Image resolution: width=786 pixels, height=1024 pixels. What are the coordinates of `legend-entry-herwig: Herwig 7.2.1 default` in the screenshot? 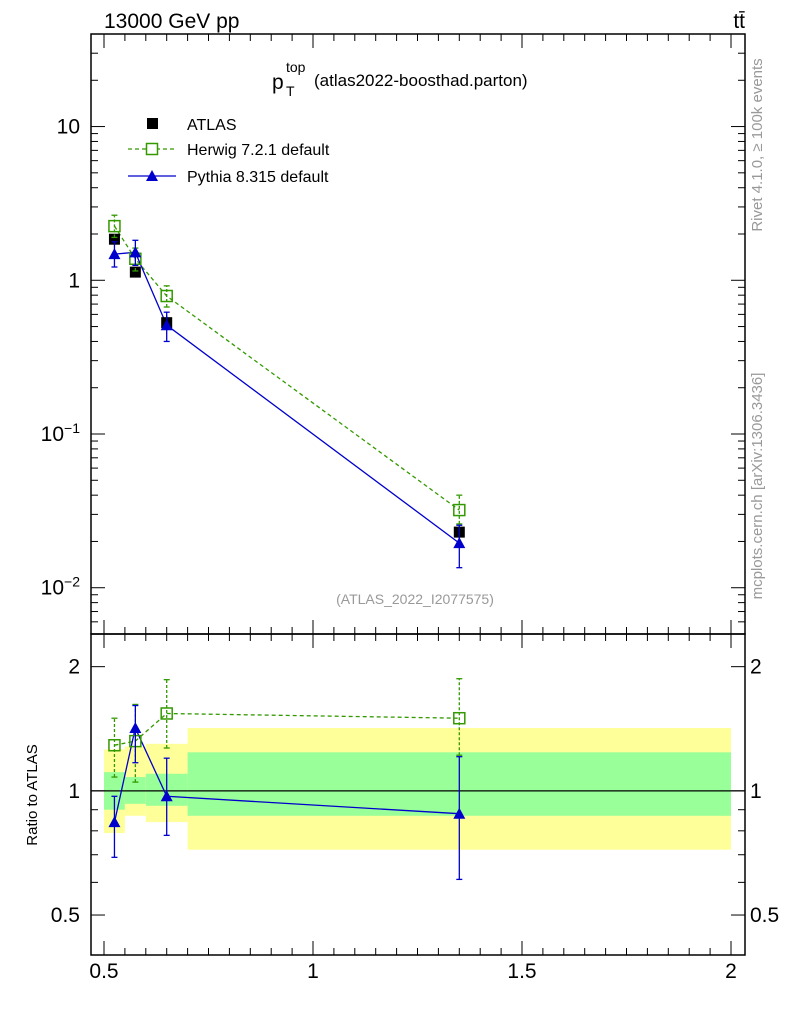 It's located at (229, 150).